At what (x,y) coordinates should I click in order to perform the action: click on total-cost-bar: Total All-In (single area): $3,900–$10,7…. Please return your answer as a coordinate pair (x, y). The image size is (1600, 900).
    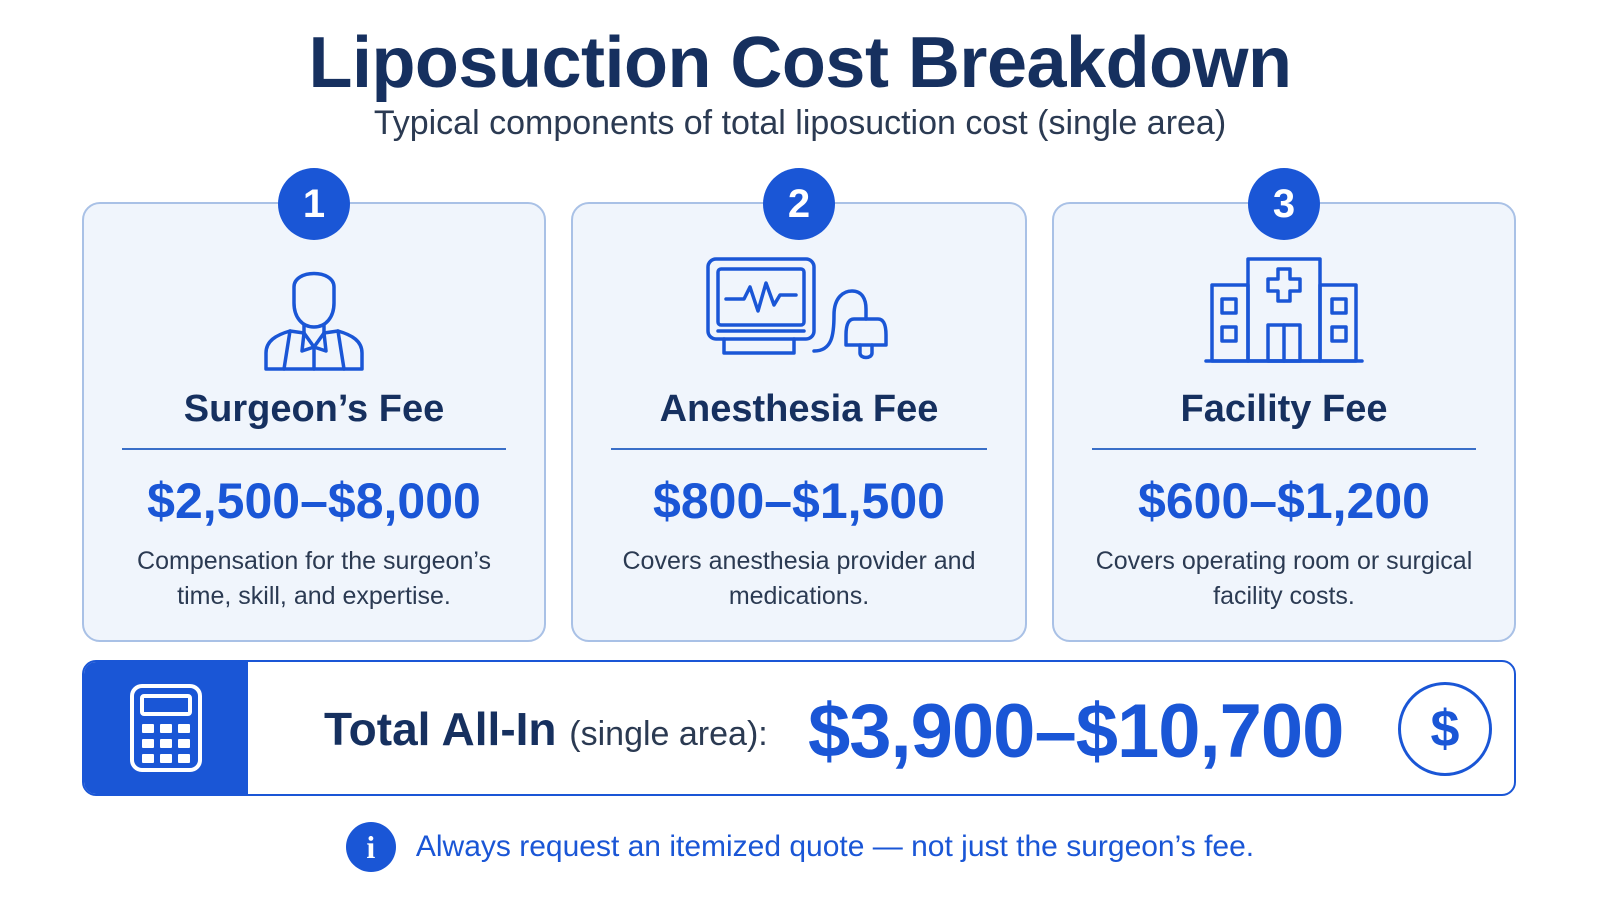
    Looking at the image, I should click on (799, 728).